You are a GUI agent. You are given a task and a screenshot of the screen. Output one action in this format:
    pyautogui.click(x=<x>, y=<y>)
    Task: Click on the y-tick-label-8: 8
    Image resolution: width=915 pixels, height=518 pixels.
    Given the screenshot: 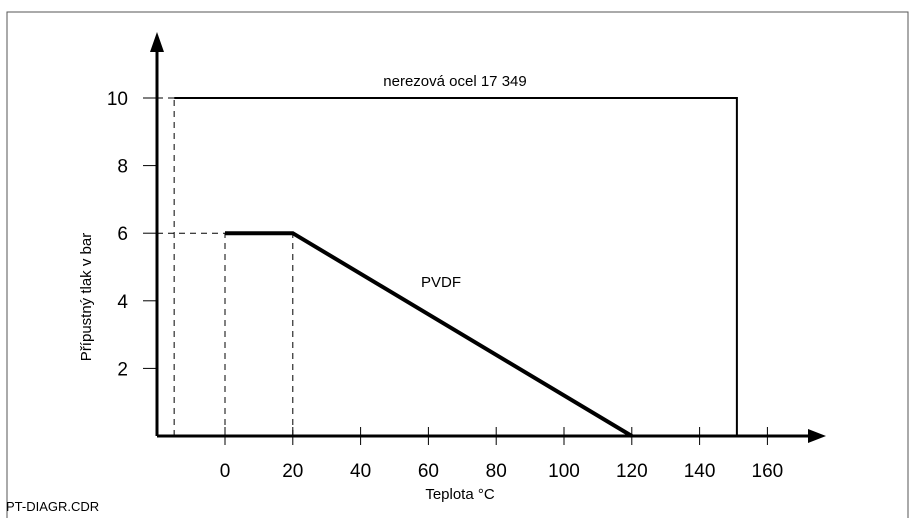 What is the action you would take?
    pyautogui.click(x=122, y=167)
    